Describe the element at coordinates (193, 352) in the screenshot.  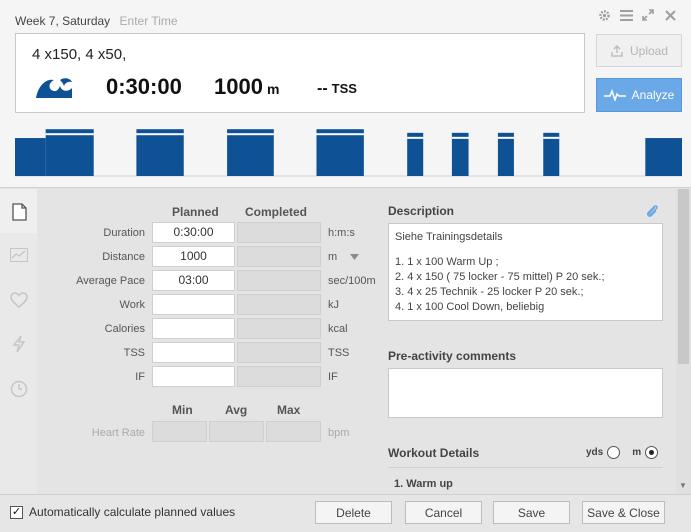
I see `tss-planned-input` at that location.